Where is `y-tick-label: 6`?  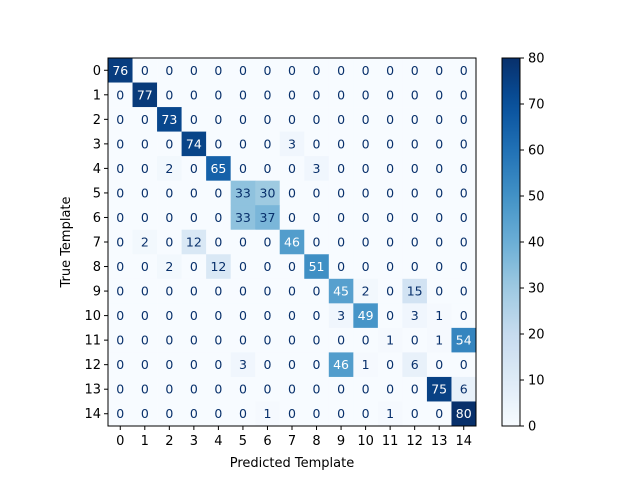 y-tick-label: 6 is located at coordinates (97, 218).